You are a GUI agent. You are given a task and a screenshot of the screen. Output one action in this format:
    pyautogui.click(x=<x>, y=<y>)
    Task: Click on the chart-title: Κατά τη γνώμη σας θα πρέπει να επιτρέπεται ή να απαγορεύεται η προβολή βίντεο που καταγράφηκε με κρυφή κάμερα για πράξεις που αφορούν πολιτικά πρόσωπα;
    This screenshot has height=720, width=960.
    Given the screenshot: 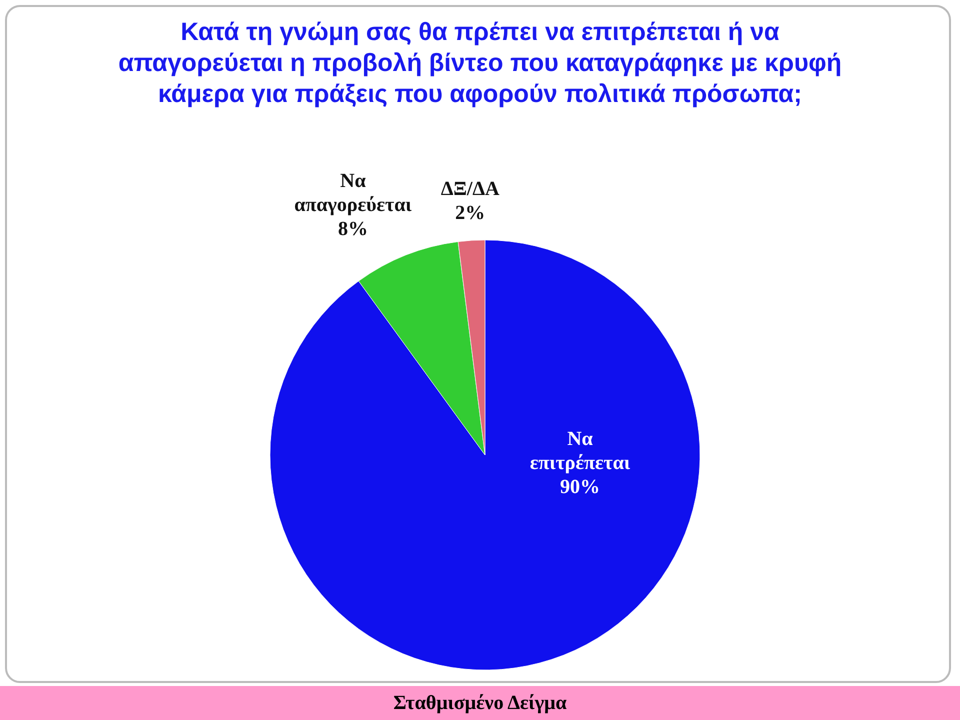 What is the action you would take?
    pyautogui.click(x=480, y=63)
    